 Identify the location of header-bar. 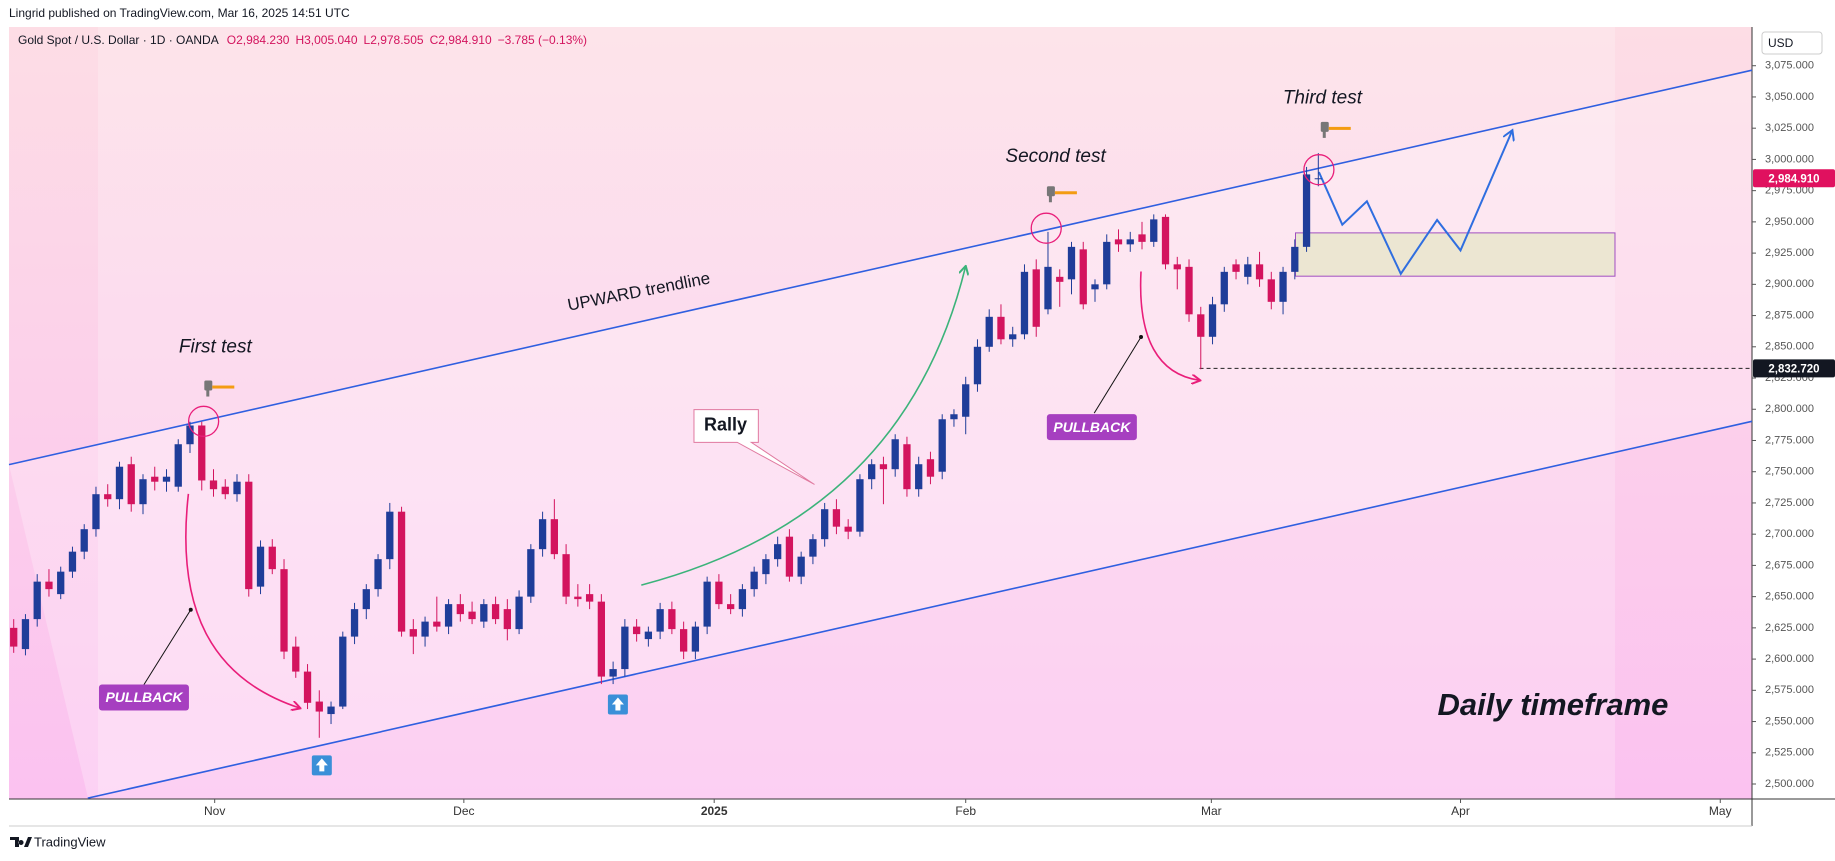
(917, 13).